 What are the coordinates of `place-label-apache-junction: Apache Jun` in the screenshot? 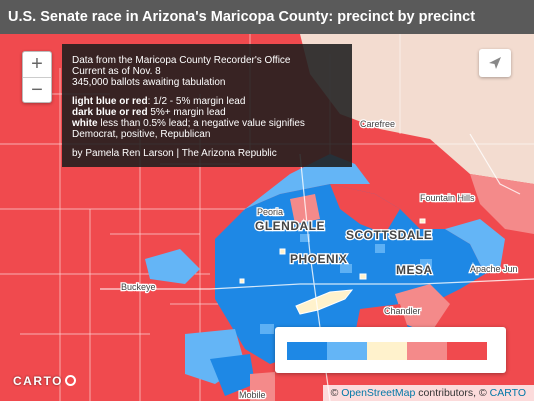 It's located at (494, 269).